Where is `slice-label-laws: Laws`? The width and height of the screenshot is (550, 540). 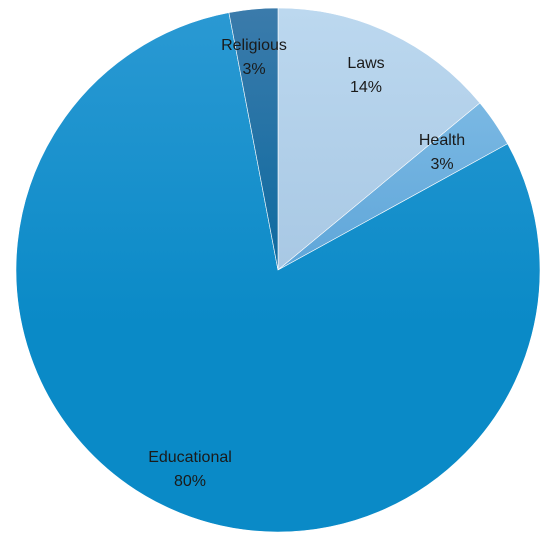
slice-label-laws: Laws is located at coordinates (365, 63).